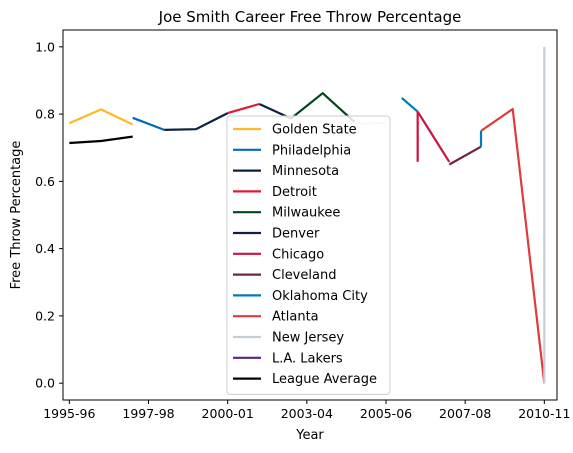  I want to click on x-tick-label: 2003-04, so click(307, 413).